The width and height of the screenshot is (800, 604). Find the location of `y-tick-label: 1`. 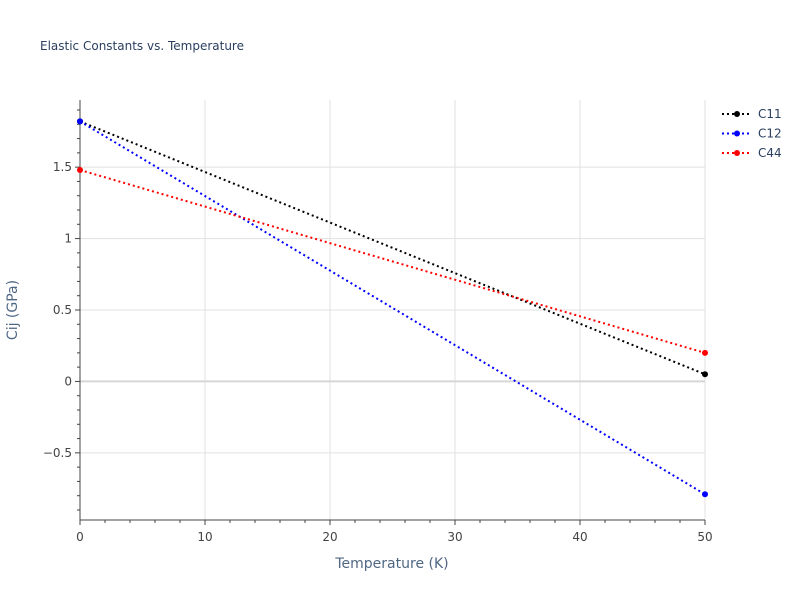

y-tick-label: 1 is located at coordinates (68, 239).